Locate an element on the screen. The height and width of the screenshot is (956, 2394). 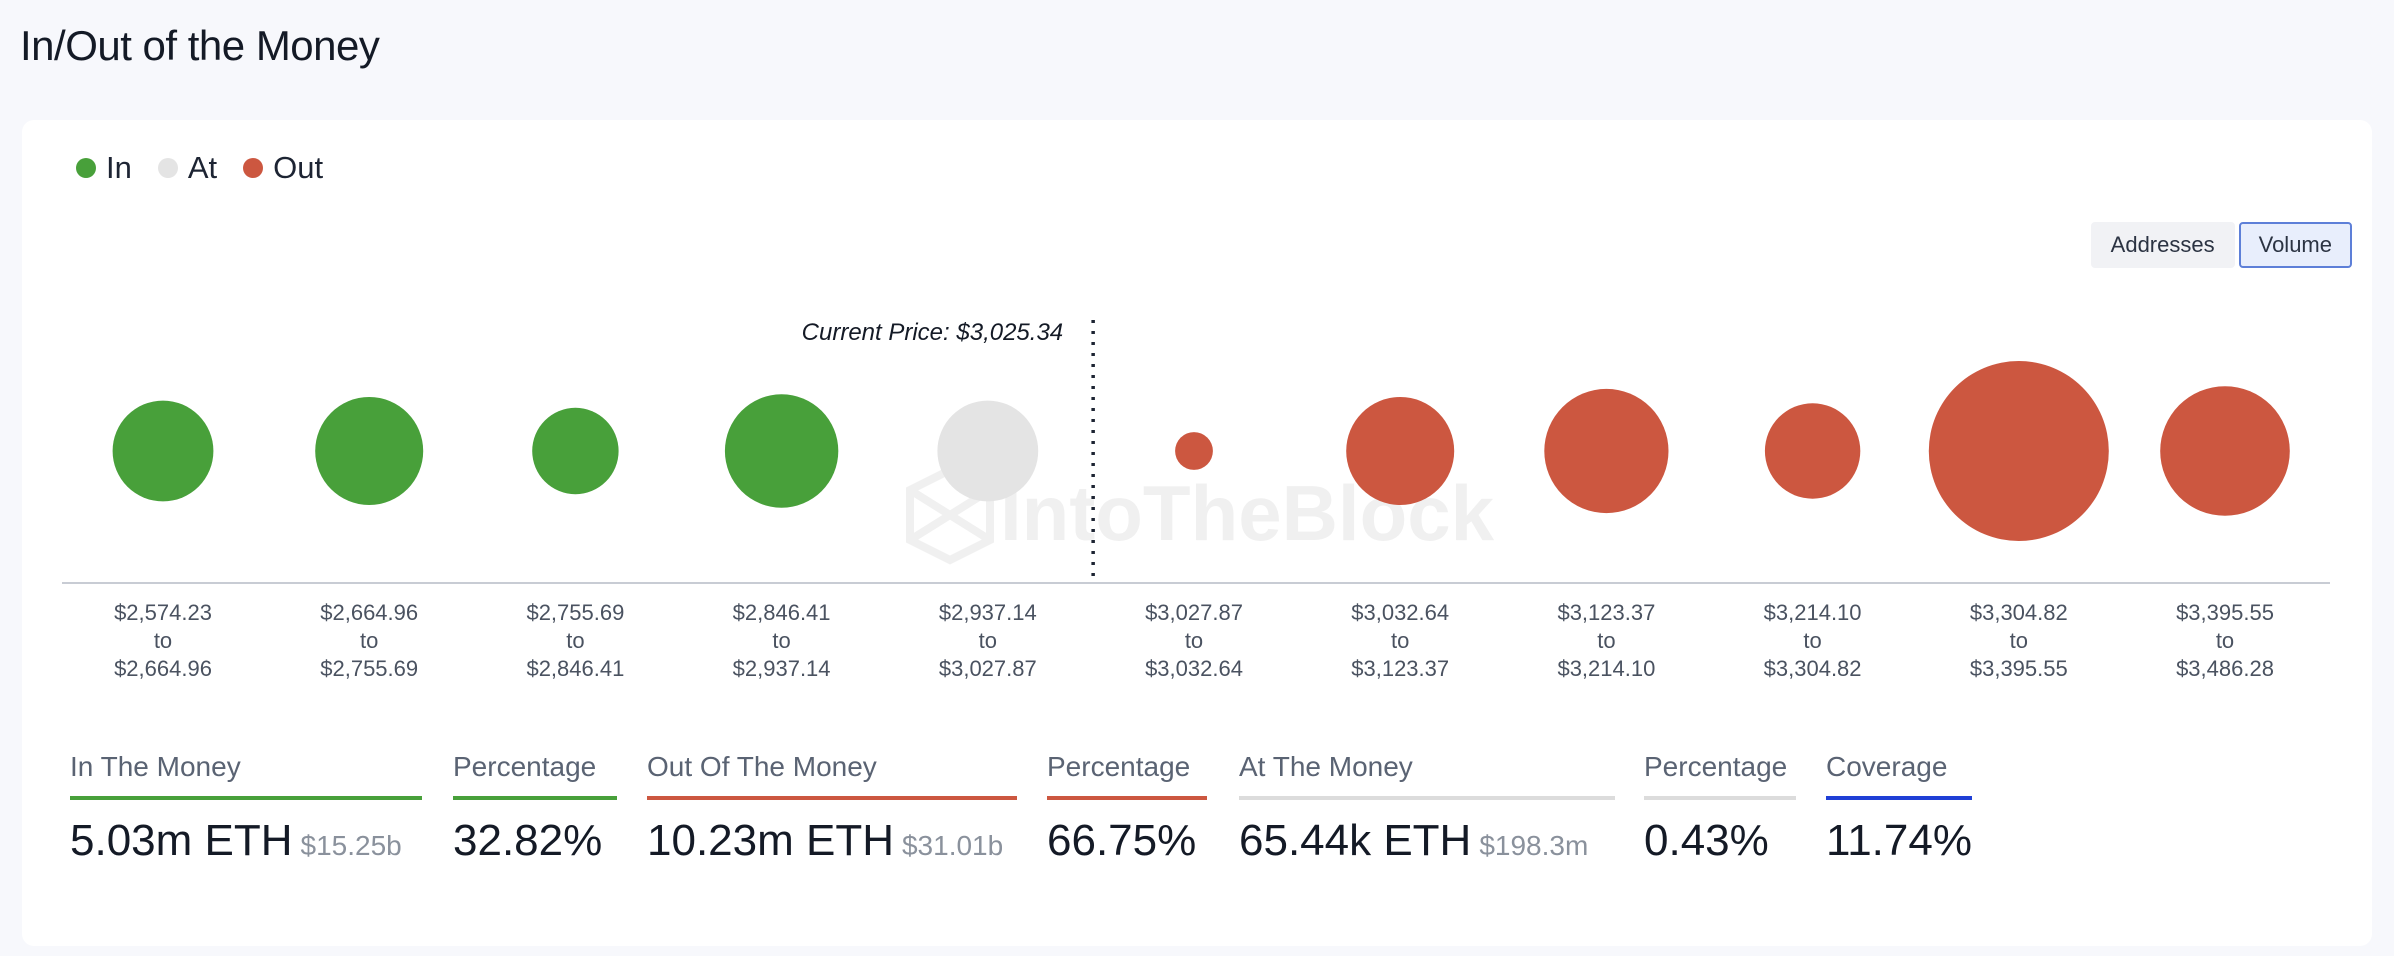
stat-value-usd: $15.25b is located at coordinates (351, 845).